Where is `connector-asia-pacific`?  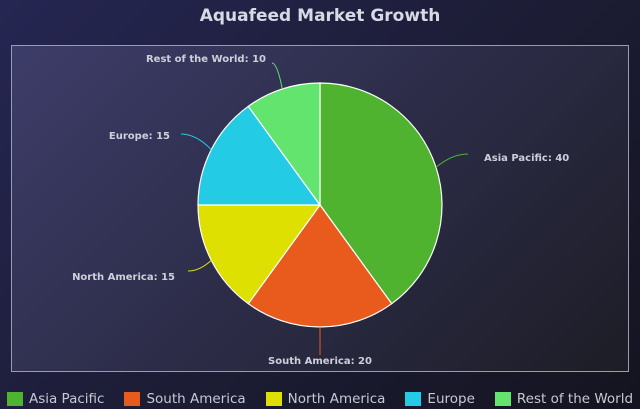
connector-asia-pacific is located at coordinates (452, 160).